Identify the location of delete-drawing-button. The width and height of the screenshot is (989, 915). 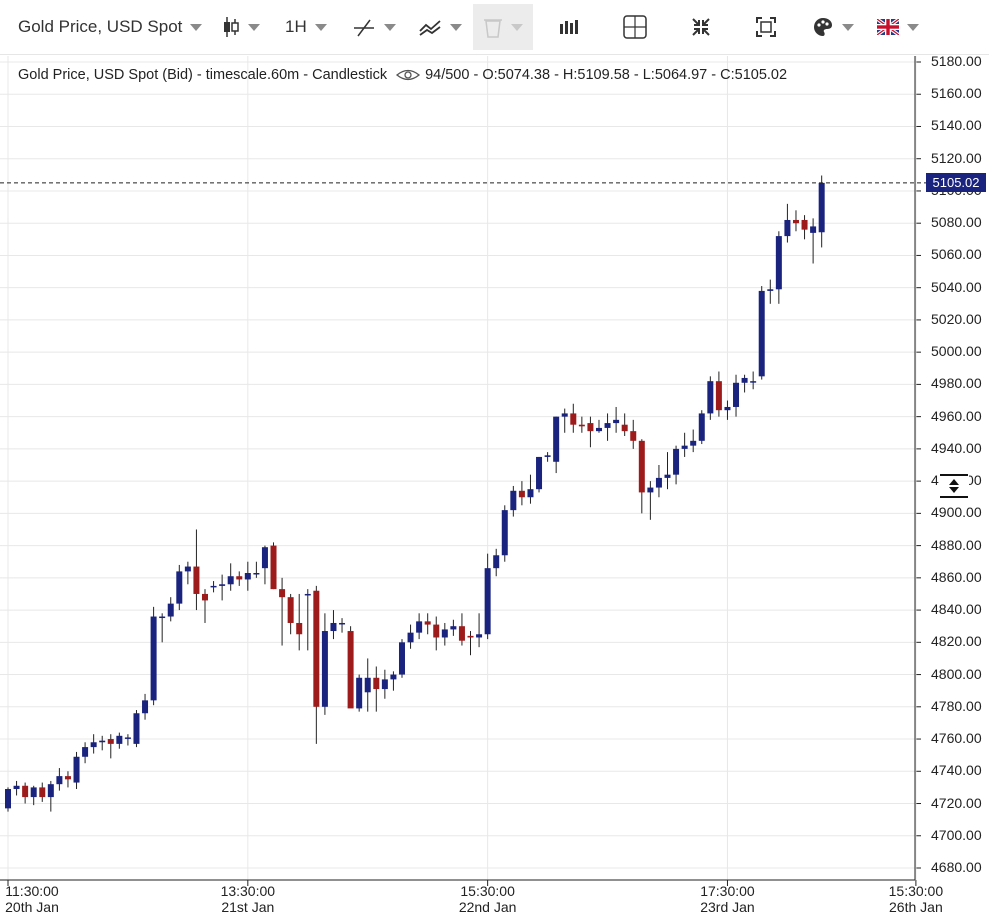
(503, 27).